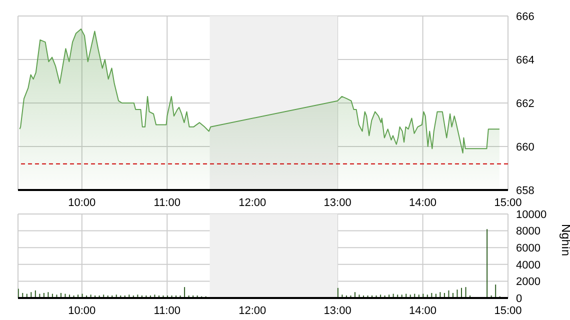 Image resolution: width=570 pixels, height=320 pixels. Describe the element at coordinates (528, 265) in the screenshot. I see `y-tick-label: 4000` at that location.